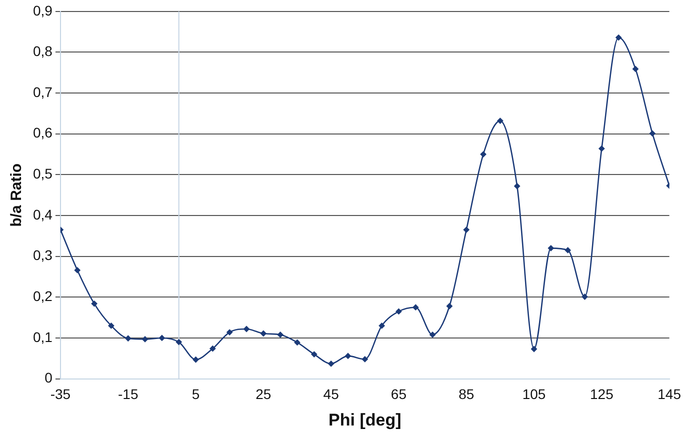 This screenshot has height=439, width=684. Describe the element at coordinates (42, 51) in the screenshot. I see `y-tick-label: 0,8` at that location.